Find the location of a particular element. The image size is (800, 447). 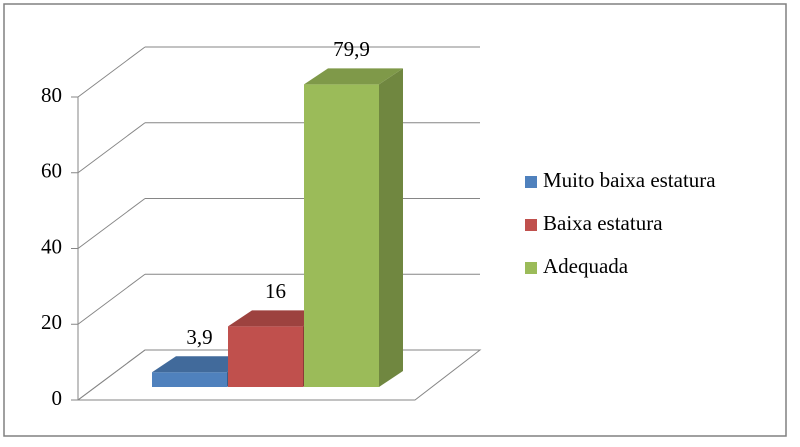

legend-label: Adequada is located at coordinates (586, 266).